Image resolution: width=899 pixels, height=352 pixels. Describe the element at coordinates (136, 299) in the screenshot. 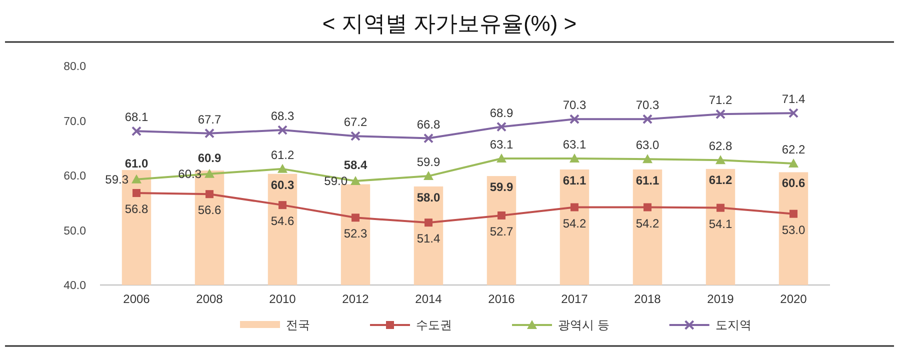

I see `x-tick-label: 2006` at that location.